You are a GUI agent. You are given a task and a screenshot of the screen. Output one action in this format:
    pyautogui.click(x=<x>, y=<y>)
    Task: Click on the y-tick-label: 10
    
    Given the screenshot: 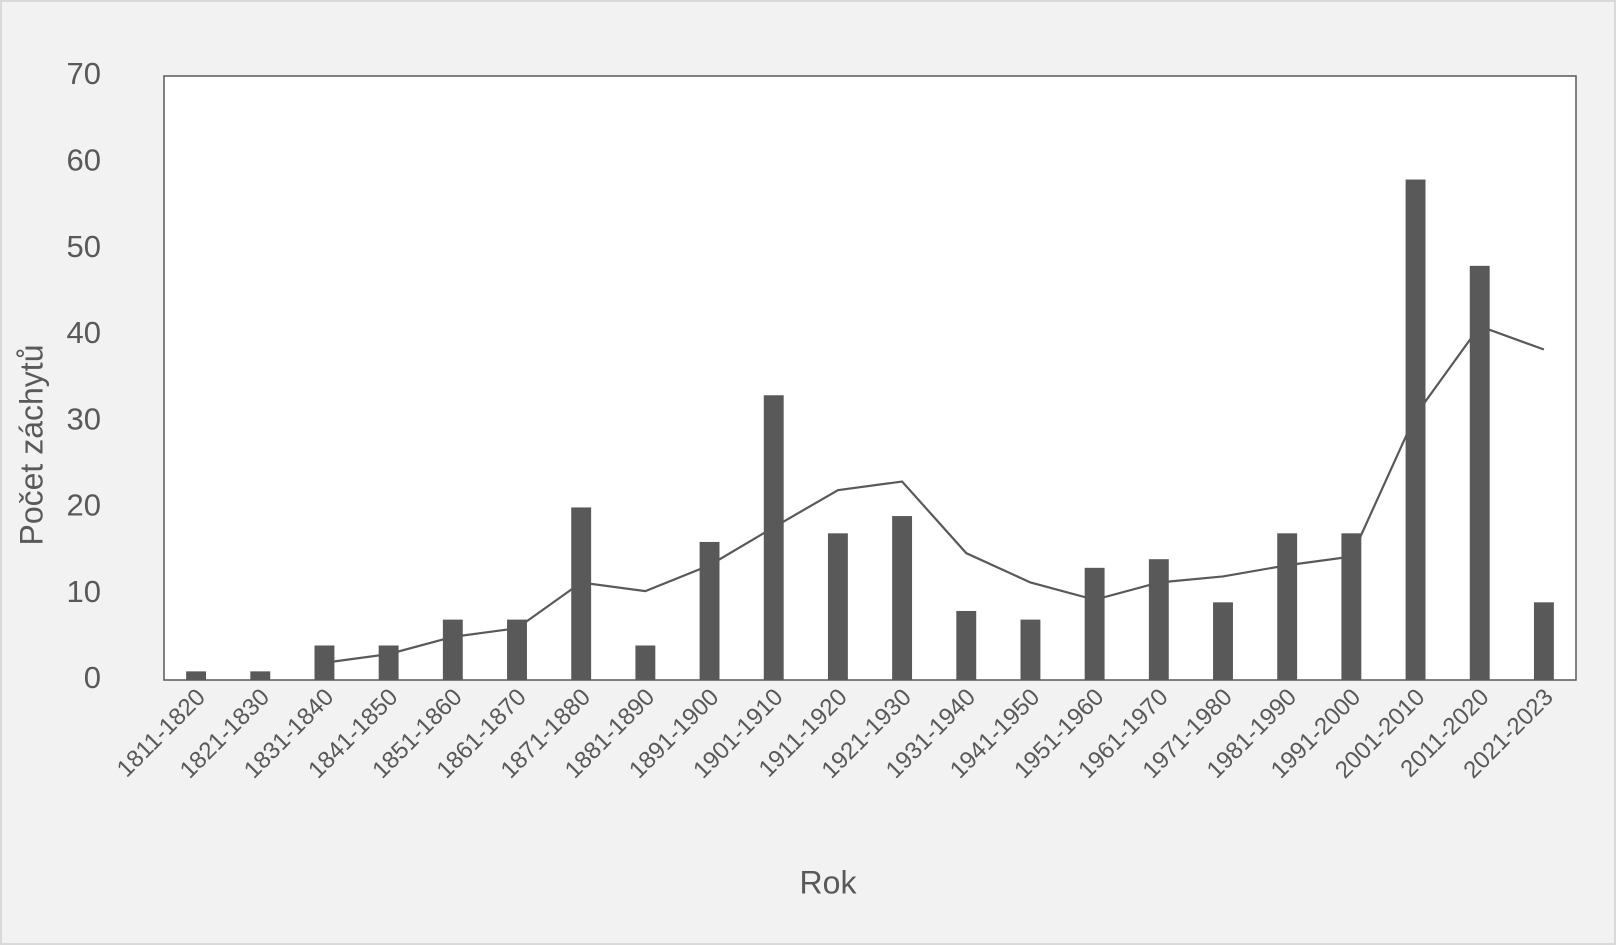 What is the action you would take?
    pyautogui.click(x=84, y=591)
    